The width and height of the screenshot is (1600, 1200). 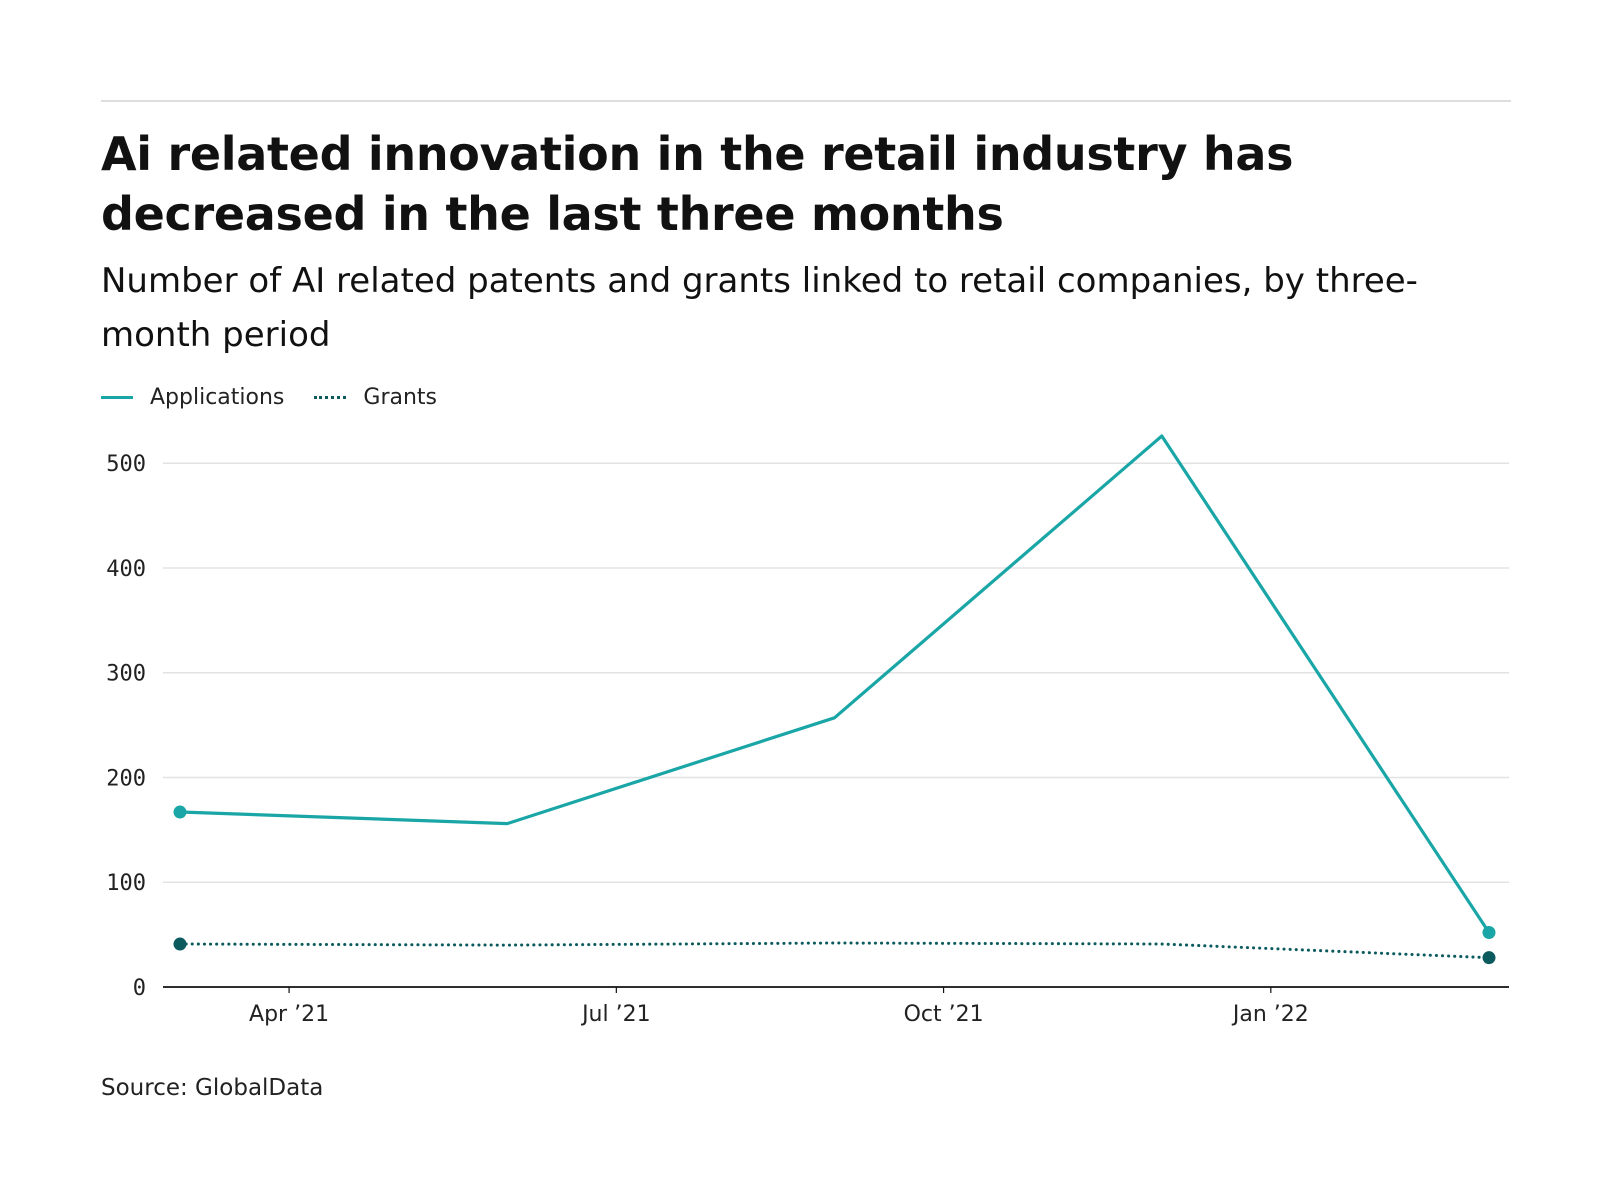 What do you see at coordinates (1270, 1014) in the screenshot?
I see `x-tick-label-3: Jan ’22` at bounding box center [1270, 1014].